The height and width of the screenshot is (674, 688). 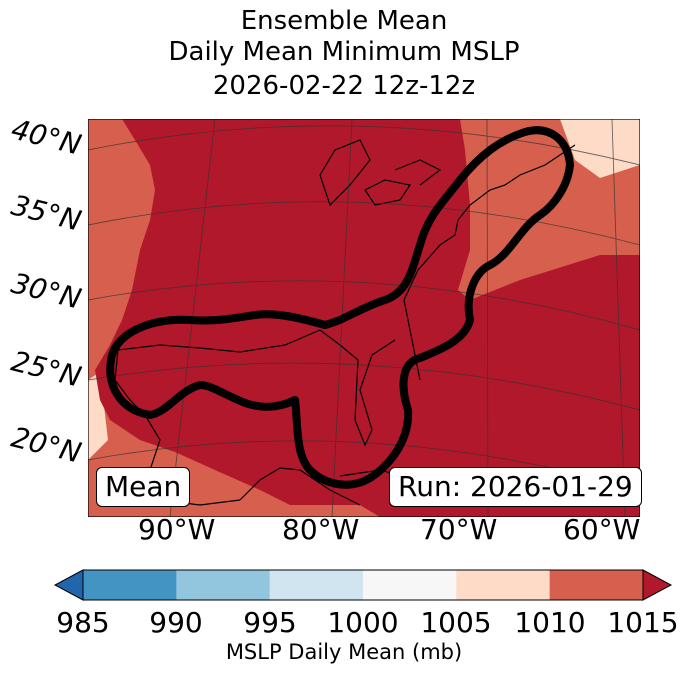 I want to click on title-line-2: Daily Mean Minimum MSLP, so click(x=344, y=52).